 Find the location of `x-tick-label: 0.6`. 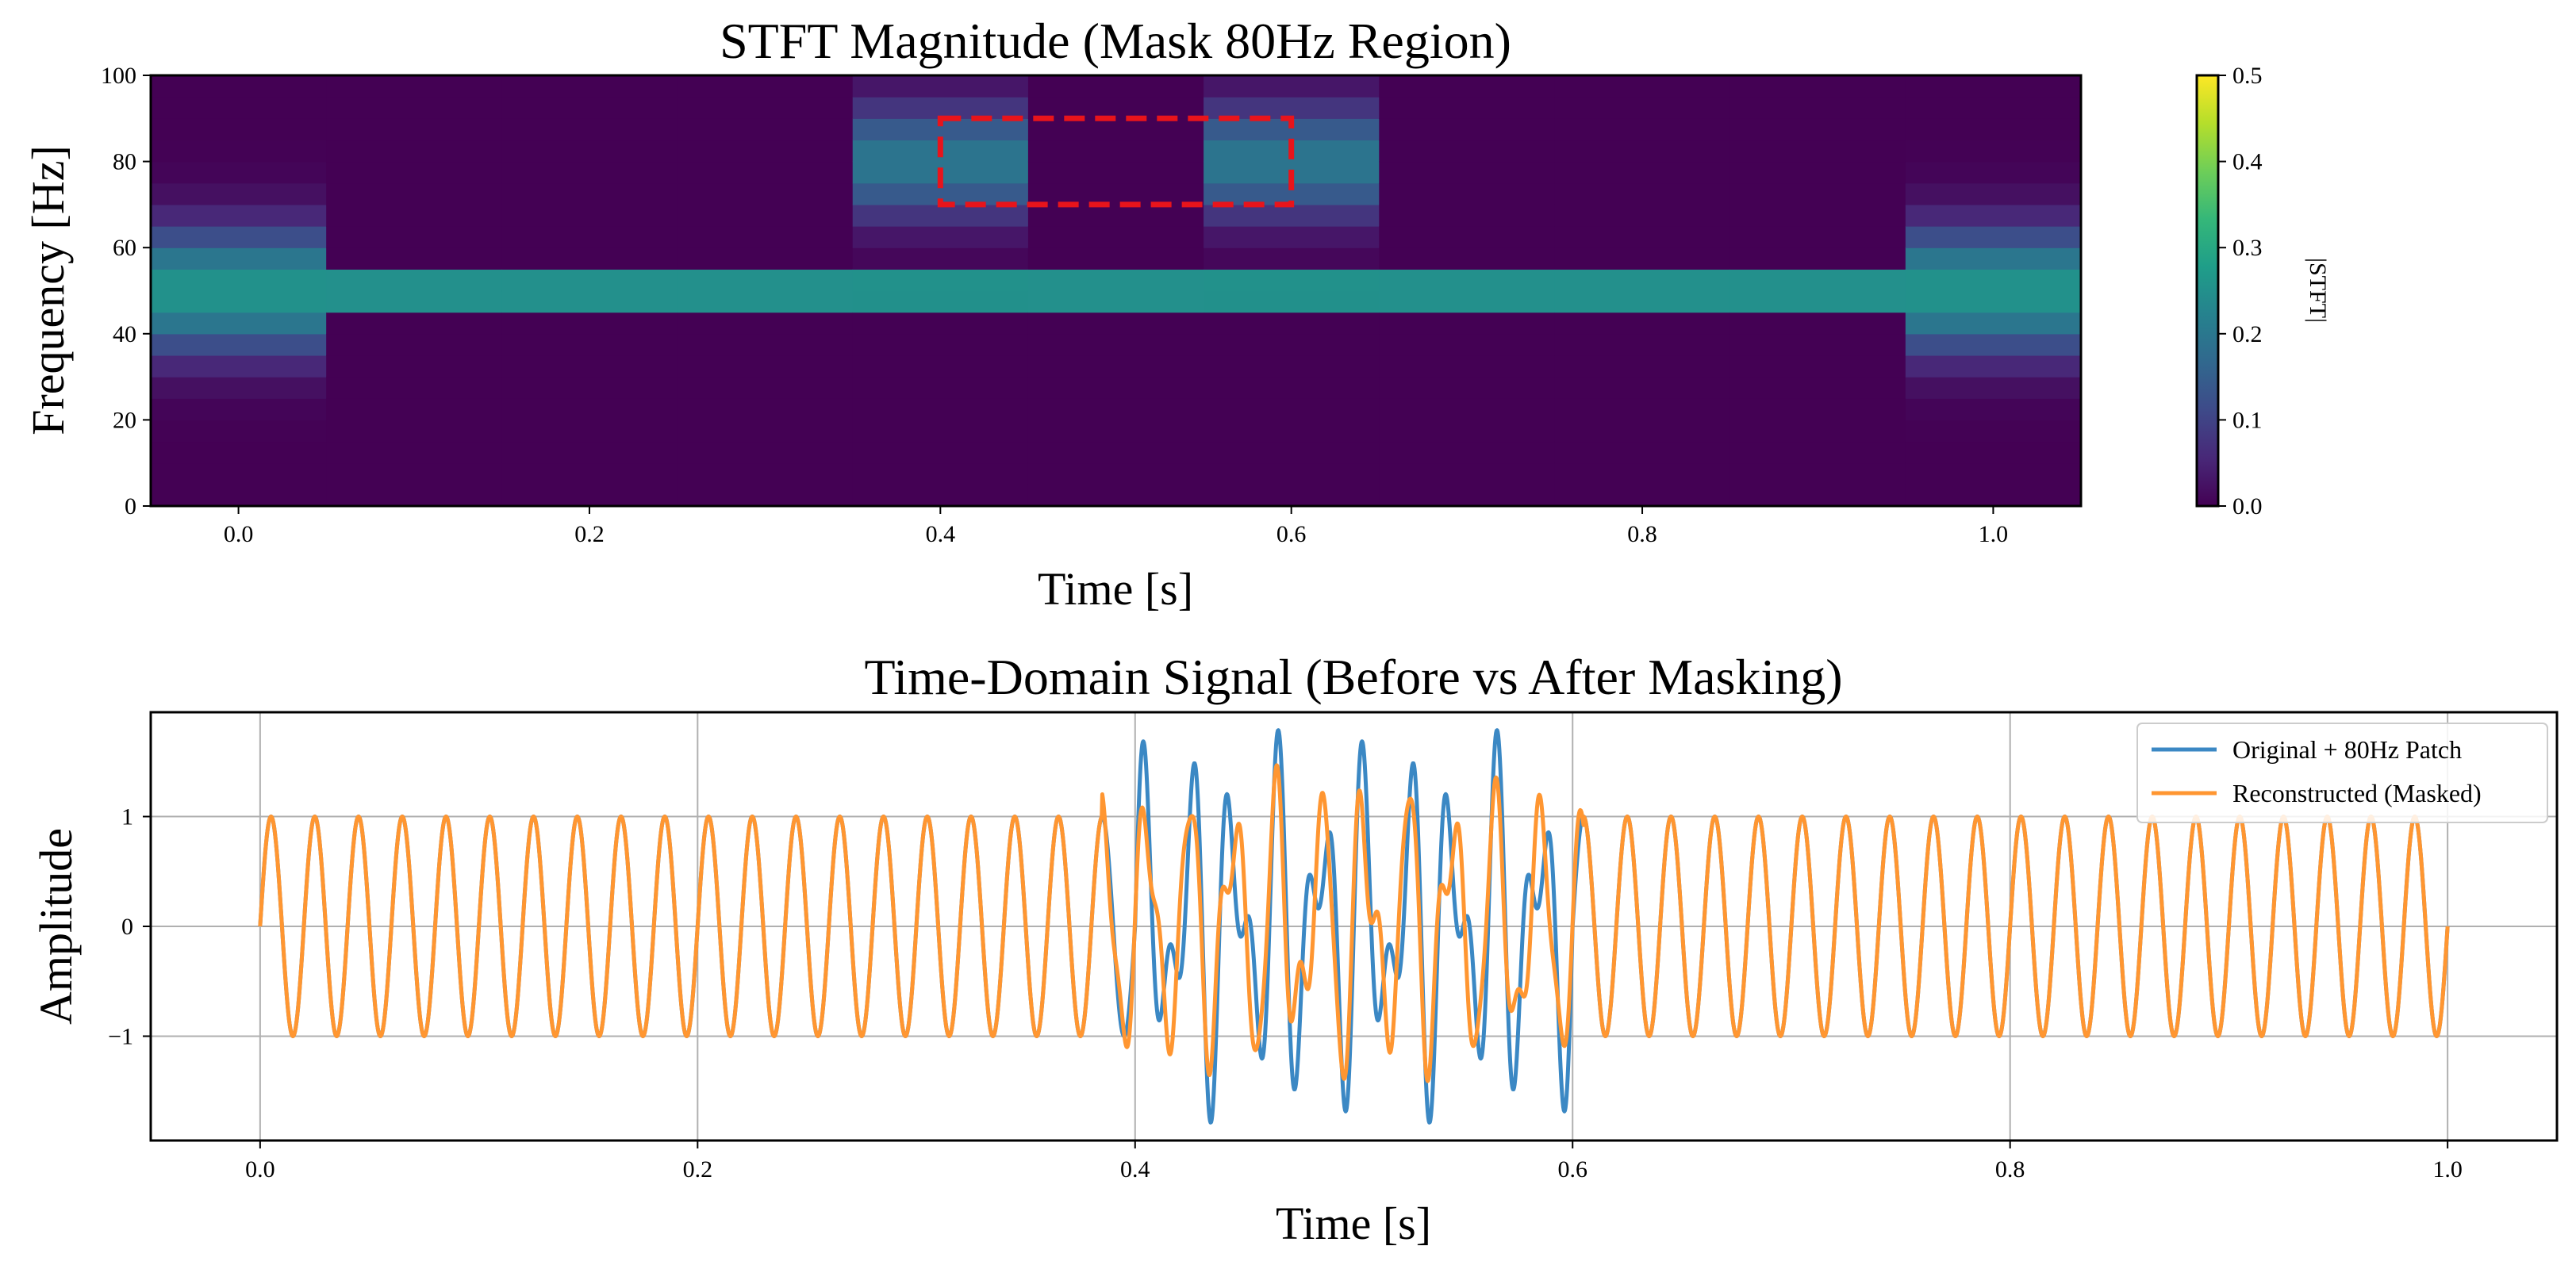

x-tick-label: 0.6 is located at coordinates (1291, 534).